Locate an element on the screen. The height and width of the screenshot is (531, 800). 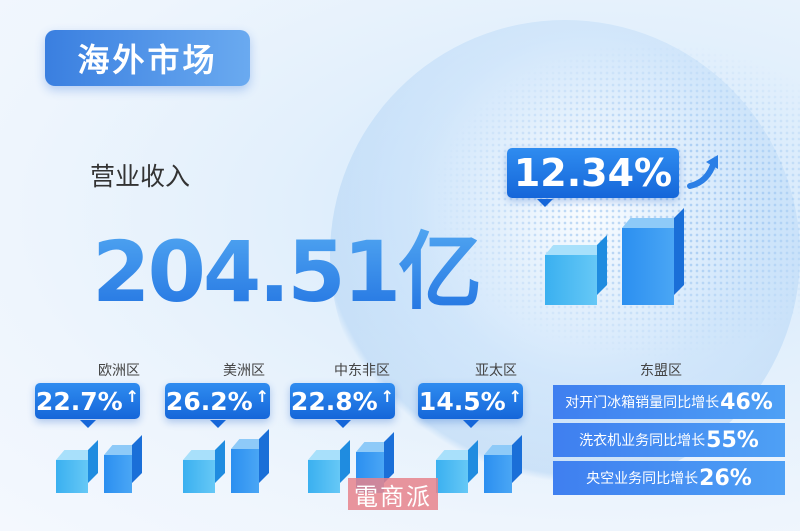
region-growth-badge-mea: 22.8% ↑ is located at coordinates (342, 405).